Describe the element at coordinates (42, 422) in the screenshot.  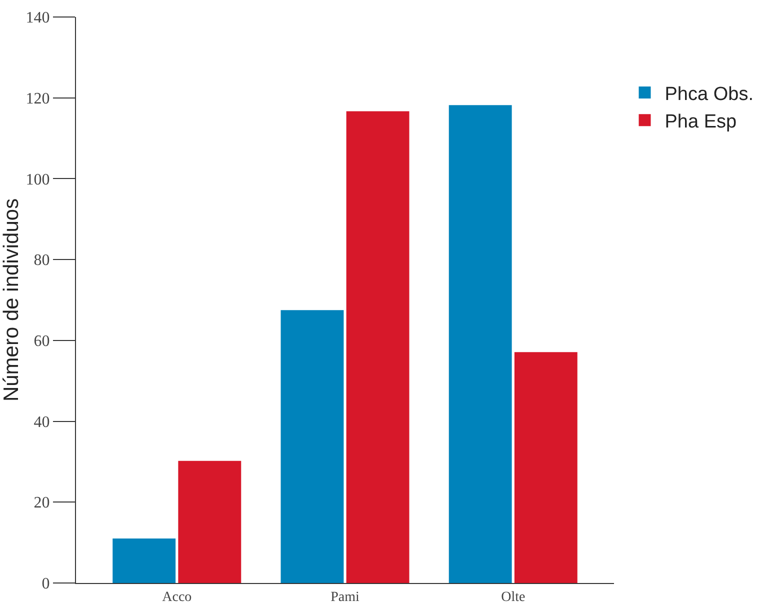
I see `y-tick-label: 40` at that location.